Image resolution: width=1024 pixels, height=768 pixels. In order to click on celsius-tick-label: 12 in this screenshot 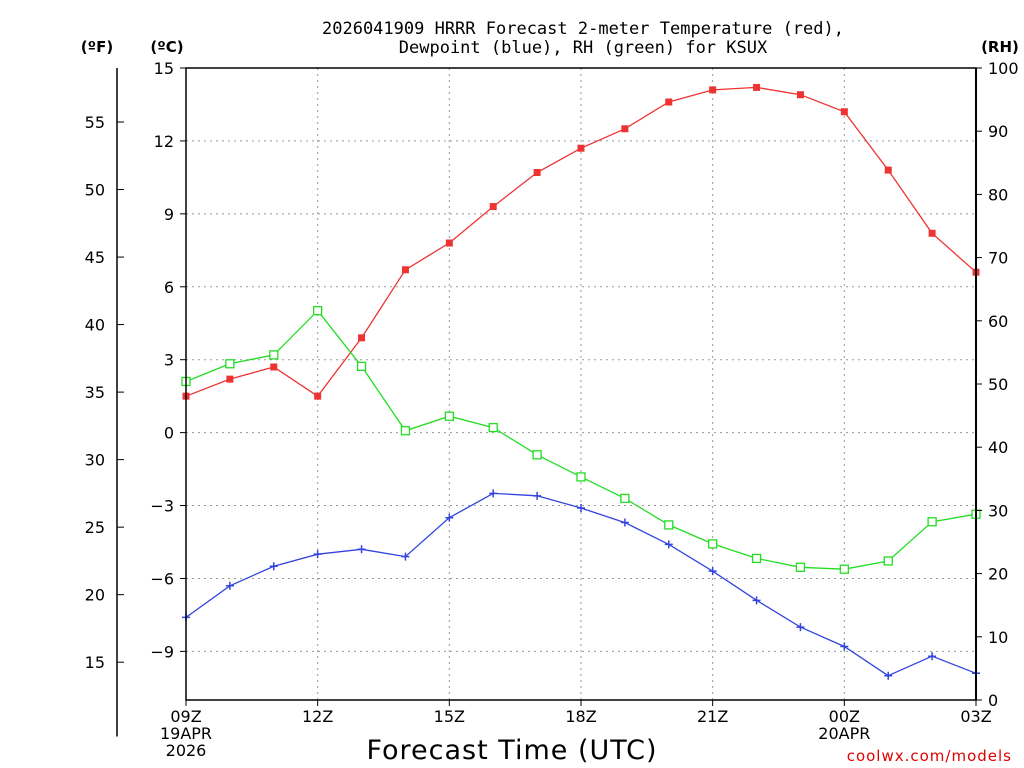, I will do `click(164, 141)`.